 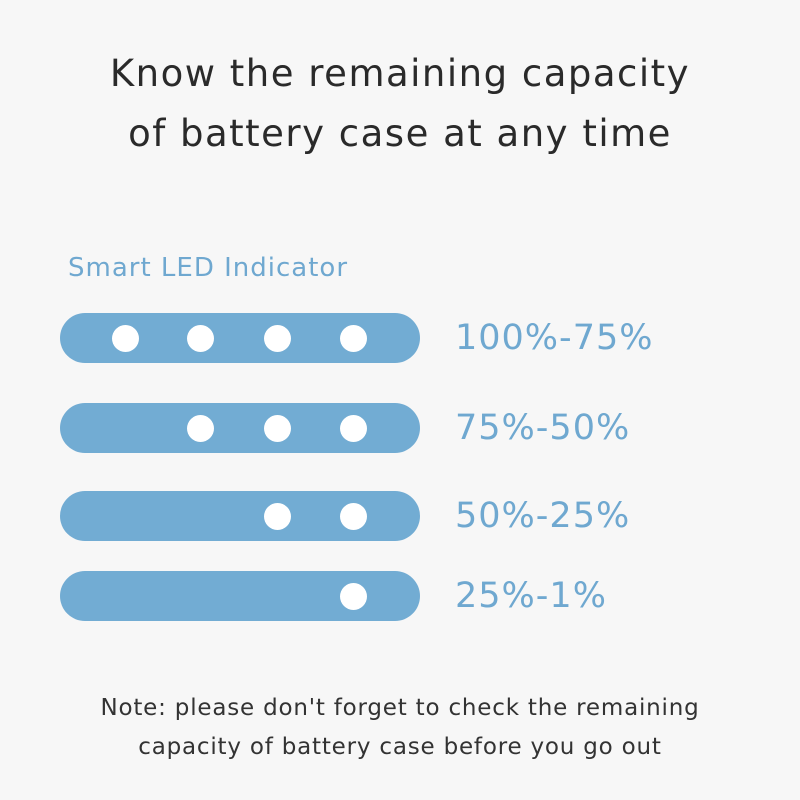 I want to click on led-level-row: 75%-50%, so click(x=410, y=428).